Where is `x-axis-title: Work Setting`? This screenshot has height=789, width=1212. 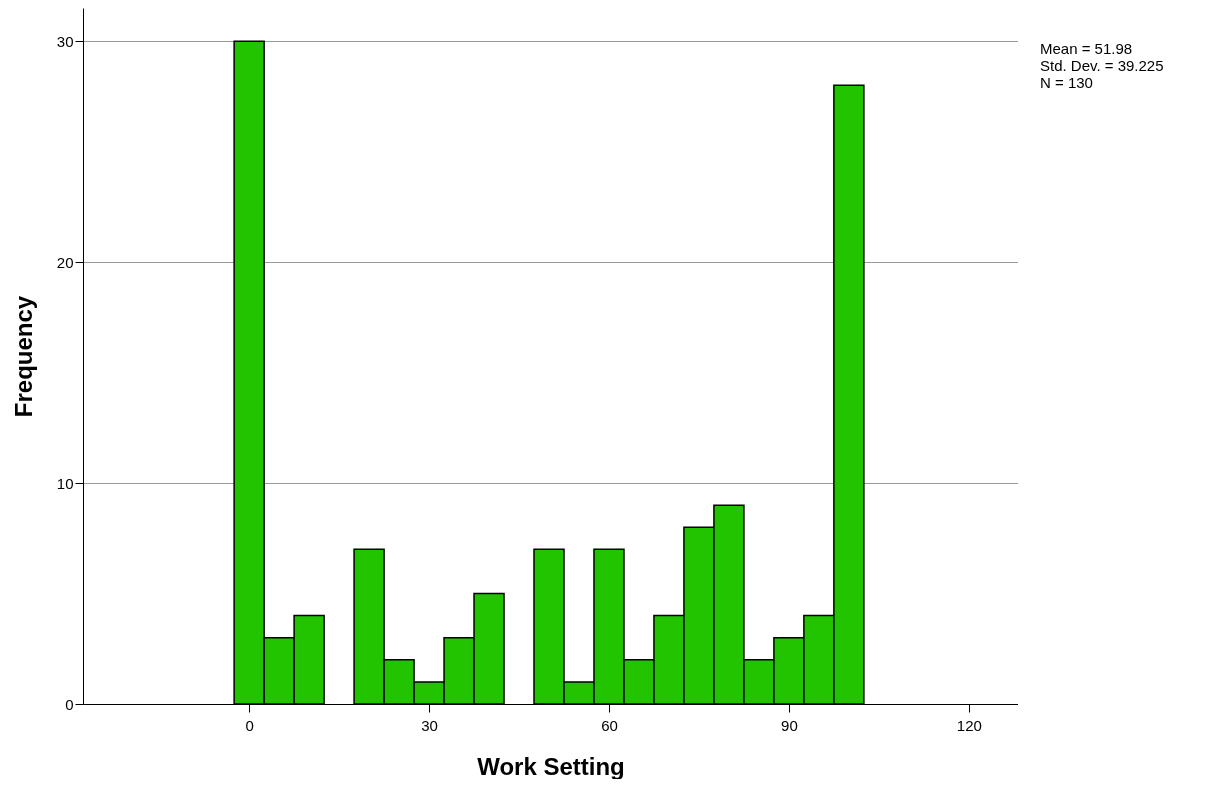
x-axis-title: Work Setting is located at coordinates (551, 766).